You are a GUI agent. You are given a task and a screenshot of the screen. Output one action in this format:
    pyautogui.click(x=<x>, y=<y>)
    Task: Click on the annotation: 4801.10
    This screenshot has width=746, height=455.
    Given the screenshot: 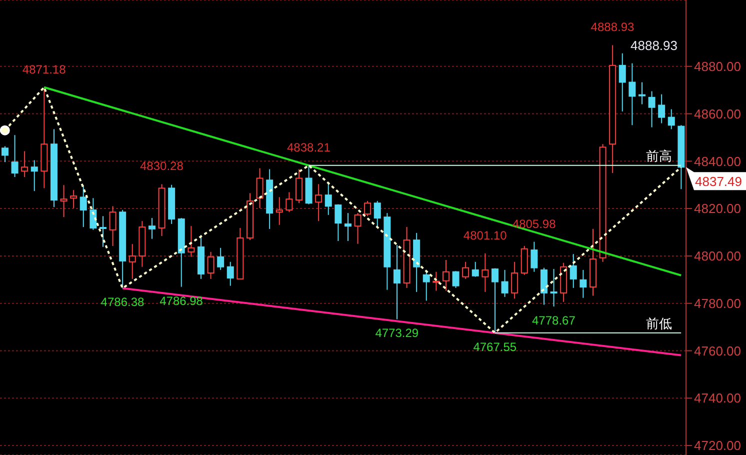 What is the action you would take?
    pyautogui.click(x=485, y=235)
    